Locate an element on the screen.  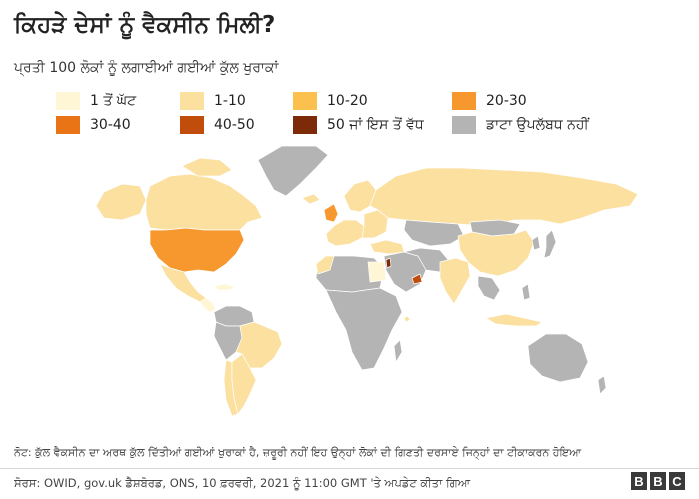
region-uk is located at coordinates (331, 213).